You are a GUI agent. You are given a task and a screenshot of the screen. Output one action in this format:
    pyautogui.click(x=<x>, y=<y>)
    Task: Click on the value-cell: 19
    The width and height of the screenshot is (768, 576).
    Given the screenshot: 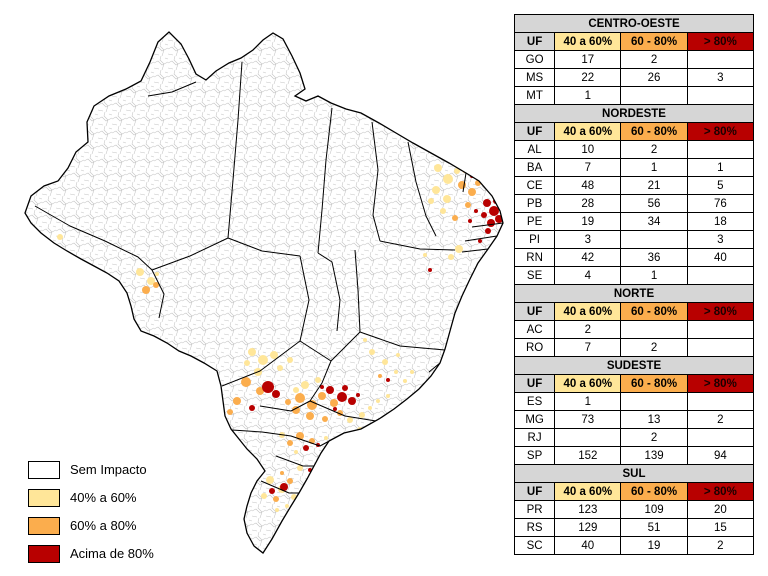 What is the action you would take?
    pyautogui.click(x=588, y=221)
    